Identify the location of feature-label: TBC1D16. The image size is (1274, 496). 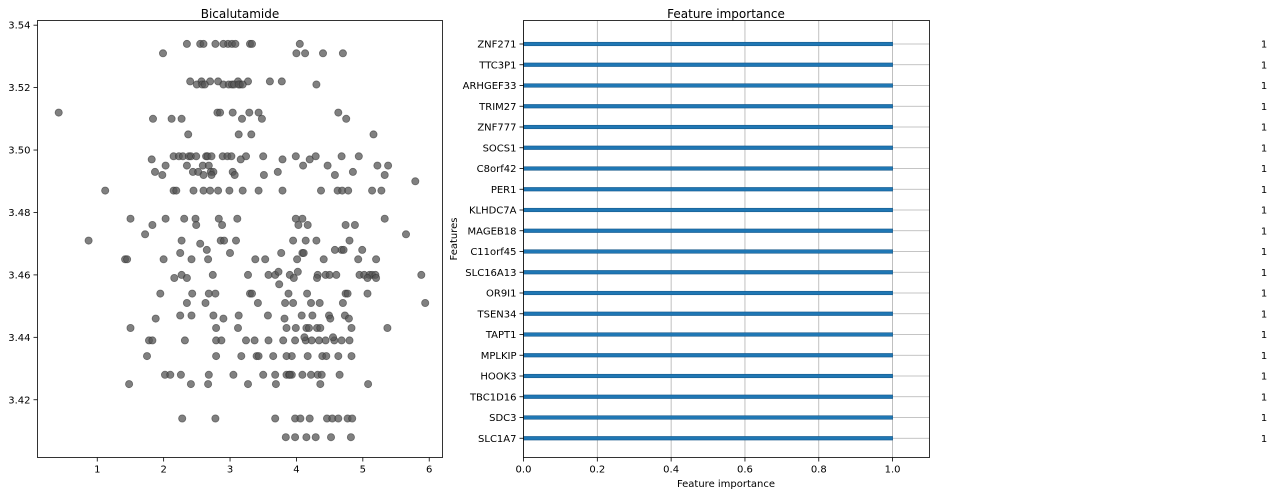
(493, 397).